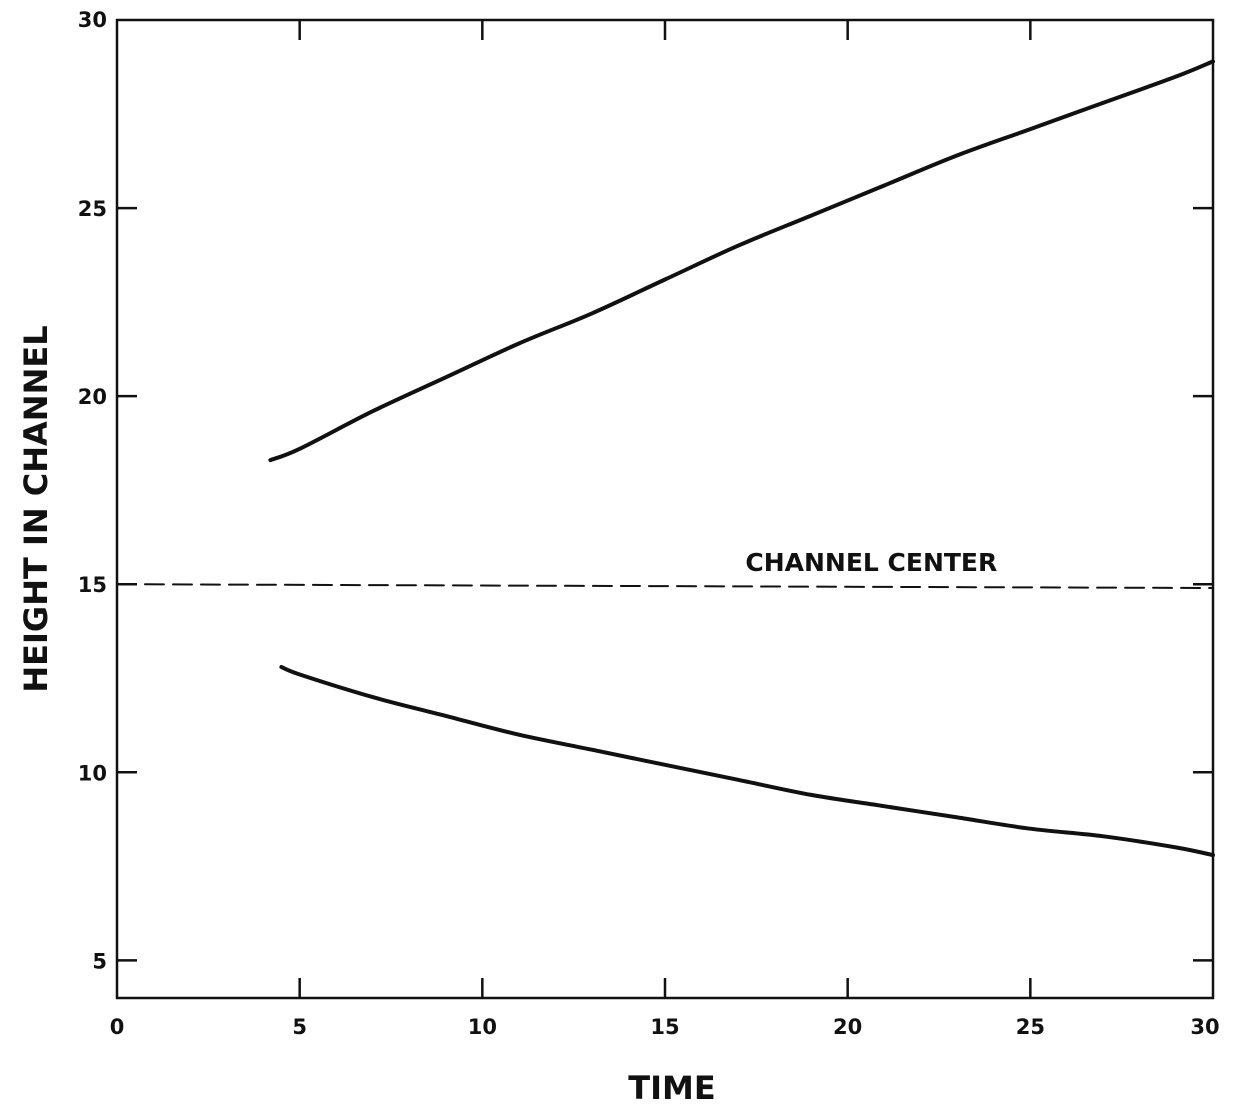 Image resolution: width=1242 pixels, height=1107 pixels. What do you see at coordinates (747, 761) in the screenshot?
I see `lower-curve` at bounding box center [747, 761].